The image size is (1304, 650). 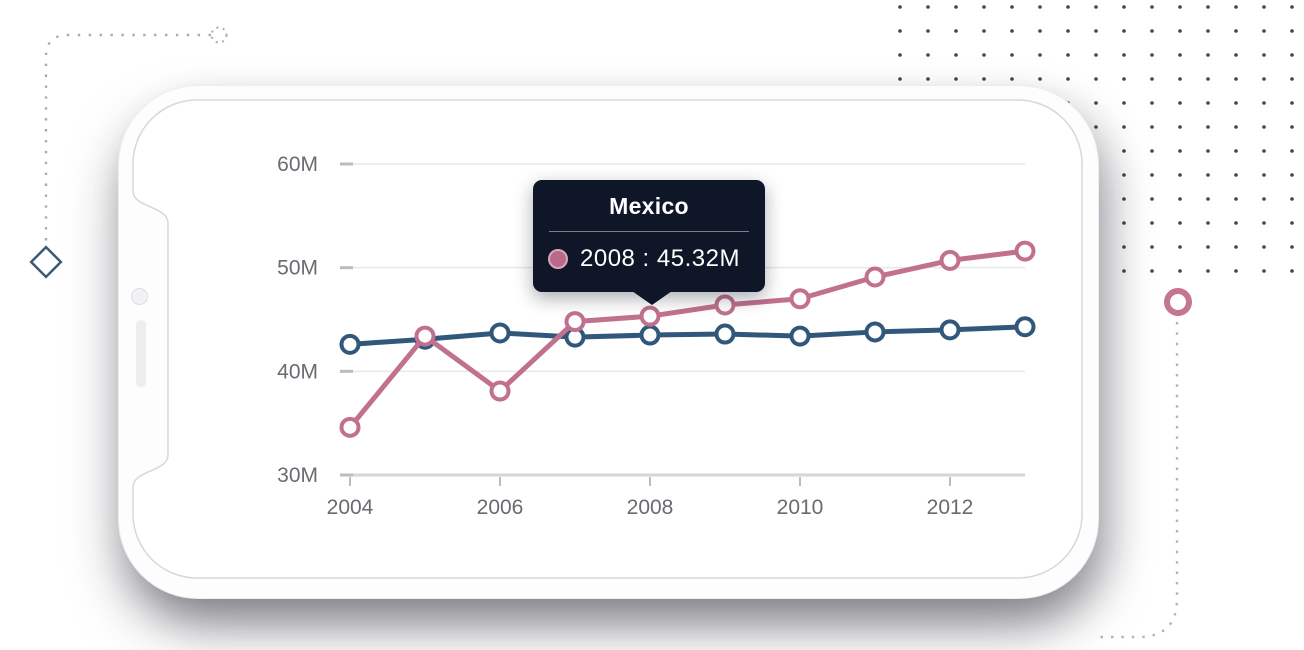 I want to click on dotted-circle-icon, so click(x=219, y=35).